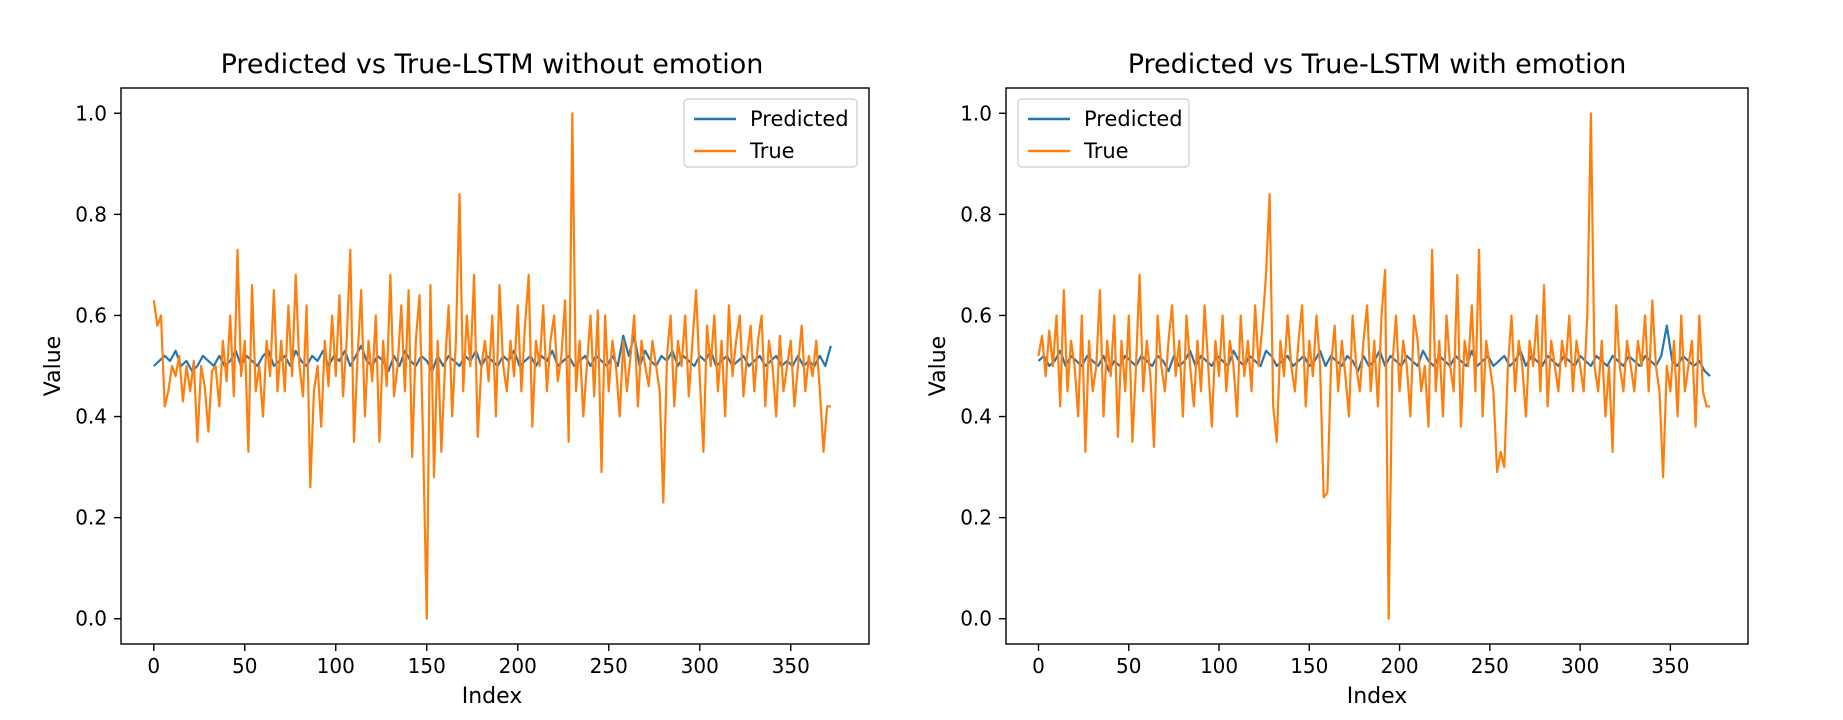 Image resolution: width=1843 pixels, height=720 pixels. I want to click on chart-title: Predicted vs True-LSTM without emotion, so click(492, 64).